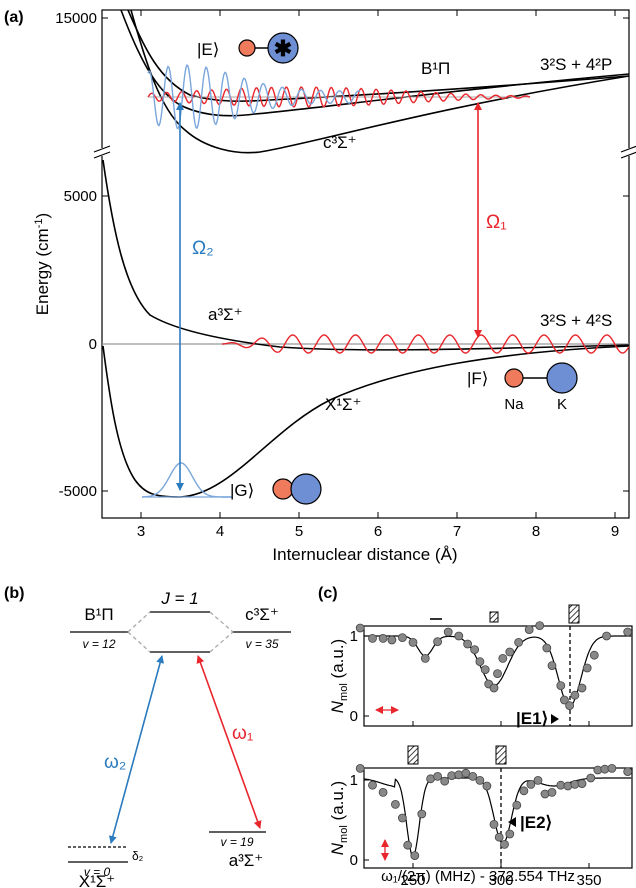 This screenshot has height=888, width=636. Describe the element at coordinates (187, 480) in the screenshot. I see `ground-wavefunction` at that location.